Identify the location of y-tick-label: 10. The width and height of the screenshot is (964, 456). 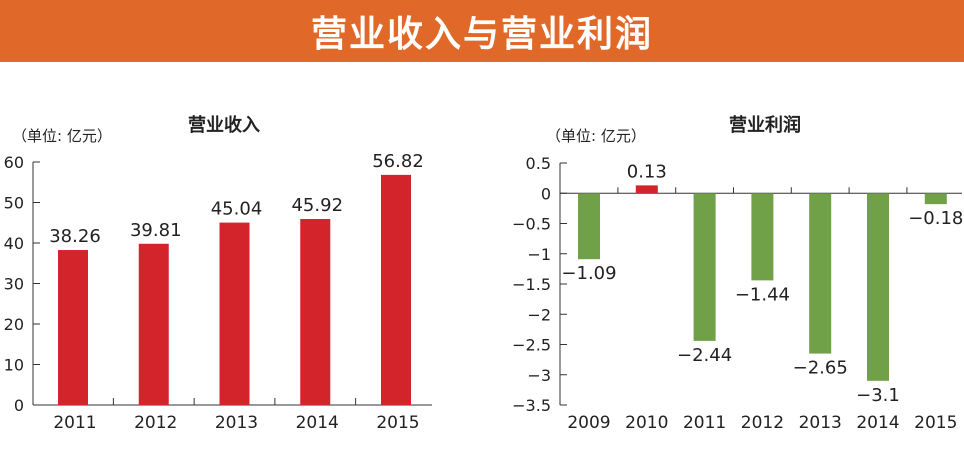
(14, 365).